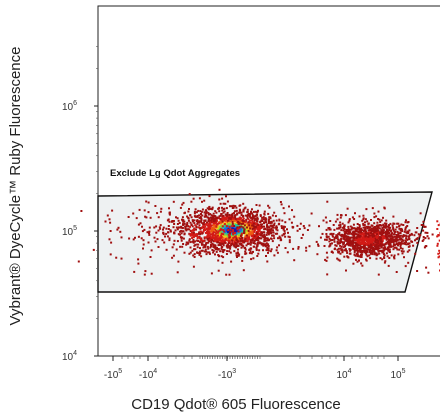 This screenshot has height=419, width=440. Describe the element at coordinates (69, 231) in the screenshot. I see `y-tick-label: 105` at that location.